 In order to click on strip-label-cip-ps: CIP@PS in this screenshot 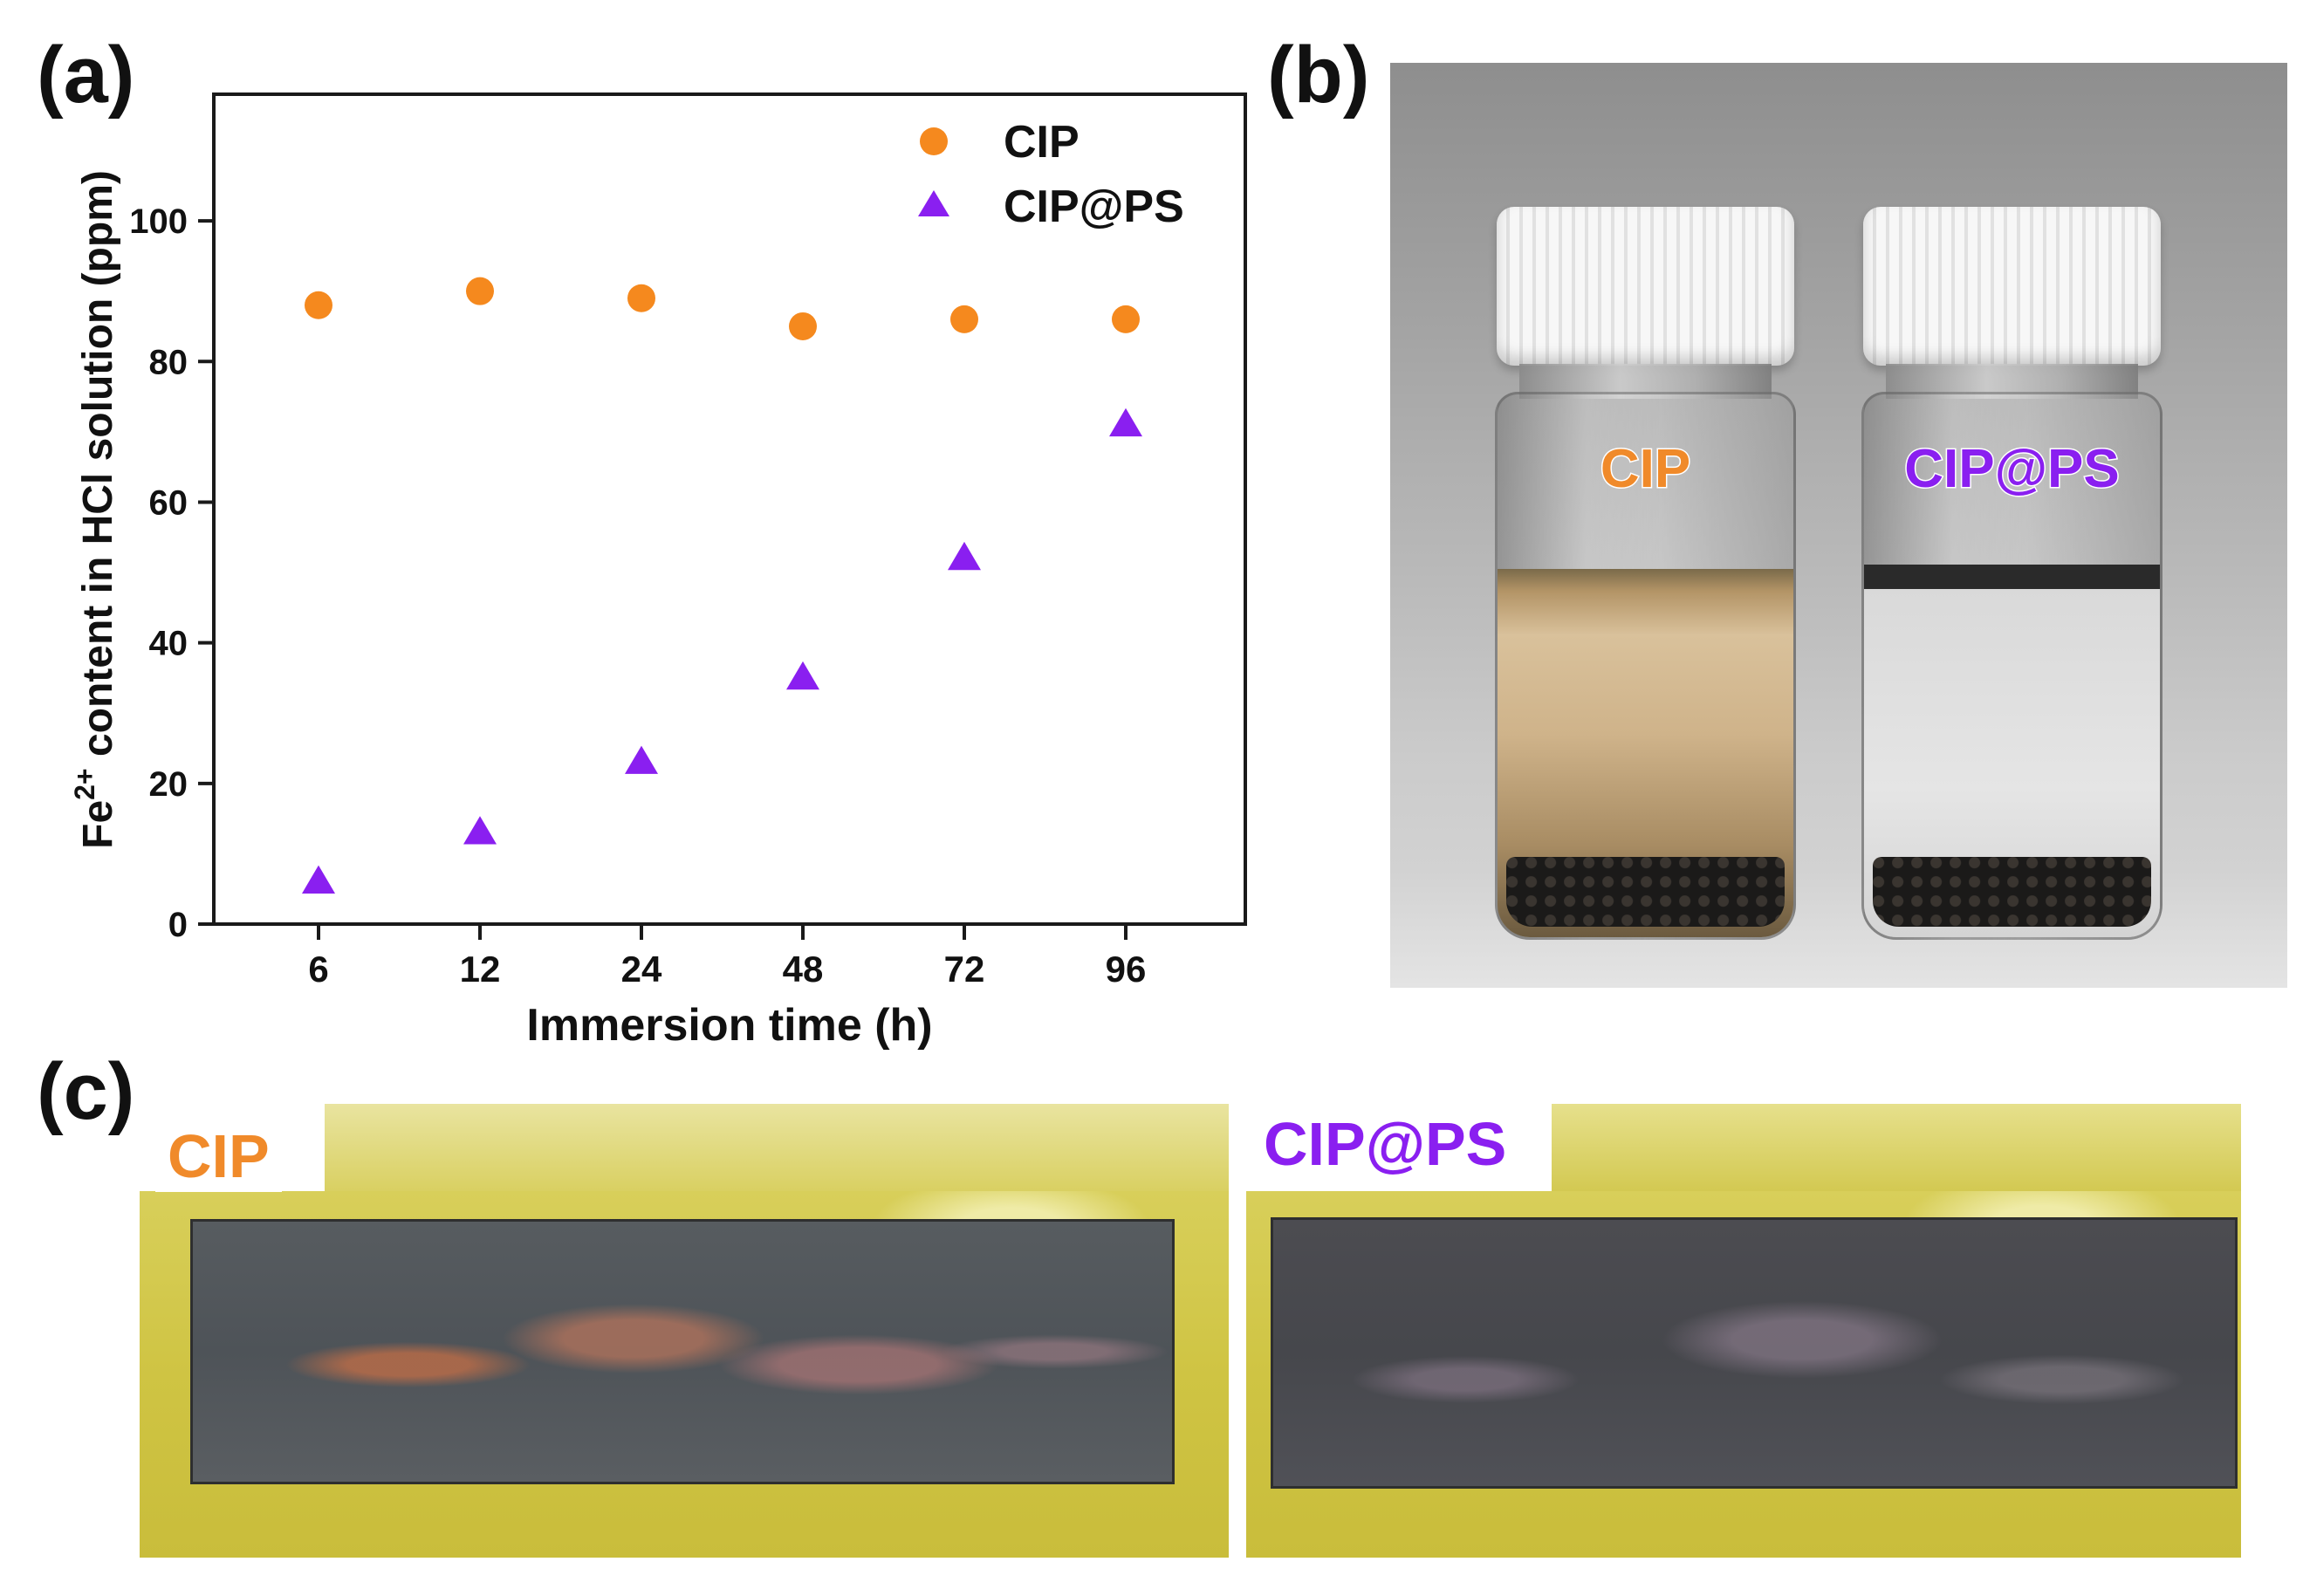, I will do `click(1385, 1142)`.